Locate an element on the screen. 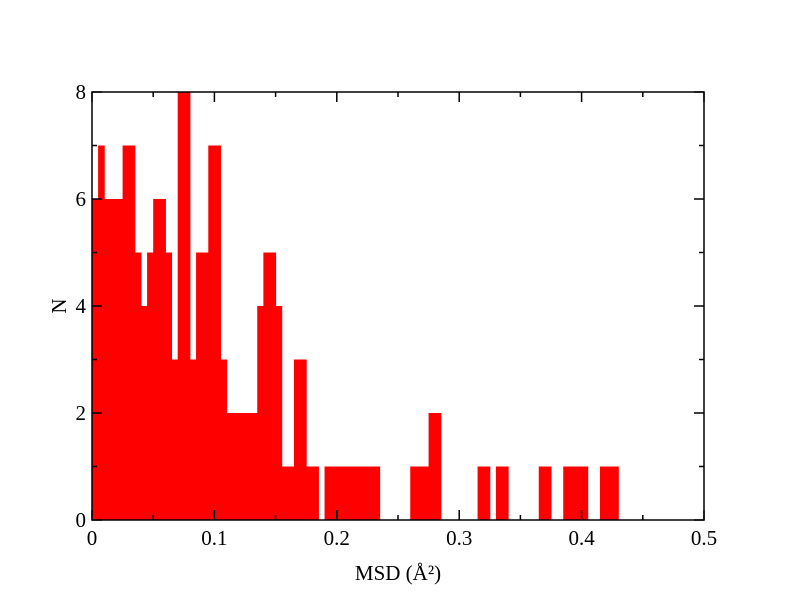 The height and width of the screenshot is (612, 792). x-tick-label: 0 is located at coordinates (92, 538).